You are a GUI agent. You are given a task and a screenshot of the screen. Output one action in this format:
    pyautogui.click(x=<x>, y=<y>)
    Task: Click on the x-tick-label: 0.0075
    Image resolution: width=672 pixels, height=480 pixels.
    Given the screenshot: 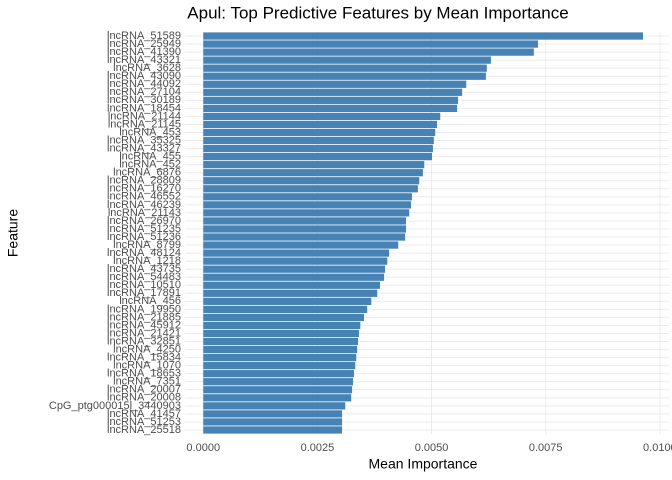 What is the action you would take?
    pyautogui.click(x=546, y=448)
    